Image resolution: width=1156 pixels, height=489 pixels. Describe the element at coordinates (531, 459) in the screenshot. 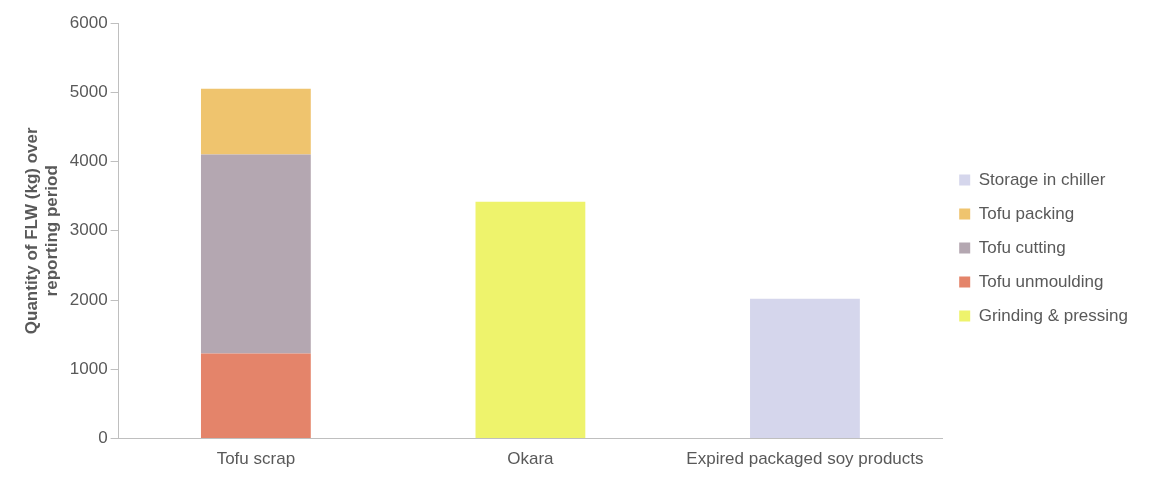

I see `x-tick-label: Okara` at that location.